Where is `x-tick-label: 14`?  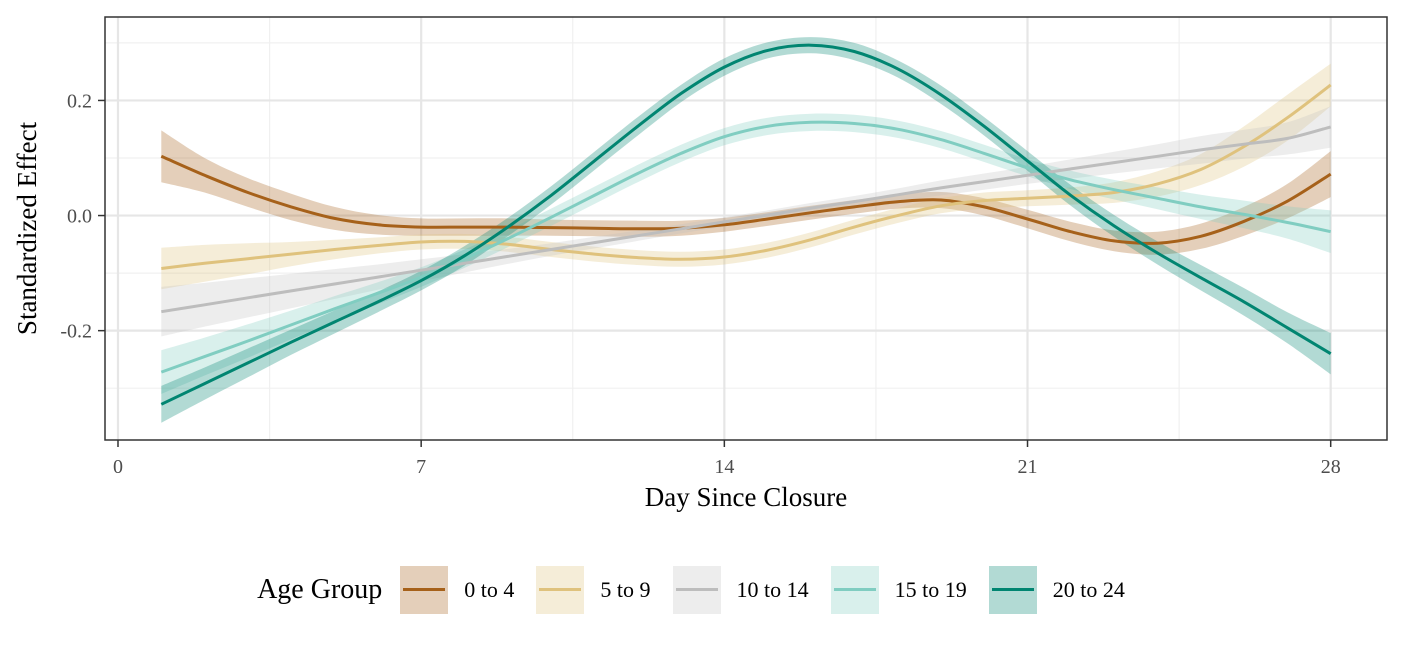 x-tick-label: 14 is located at coordinates (724, 467).